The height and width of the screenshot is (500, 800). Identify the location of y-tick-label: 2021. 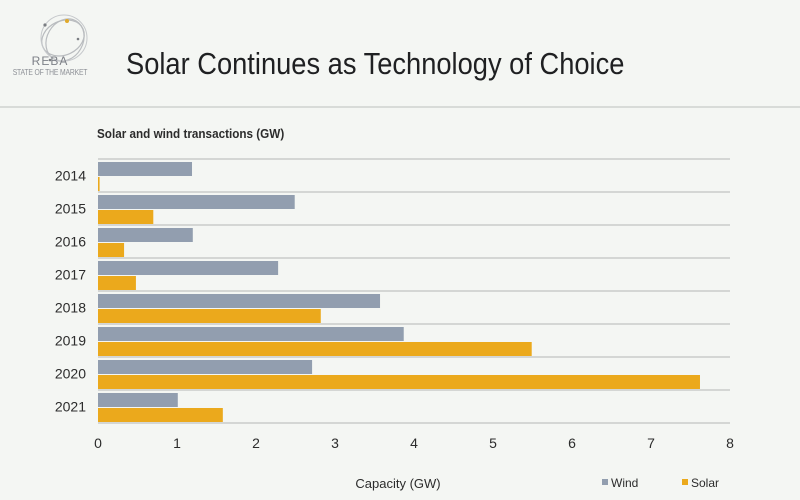
(70, 407).